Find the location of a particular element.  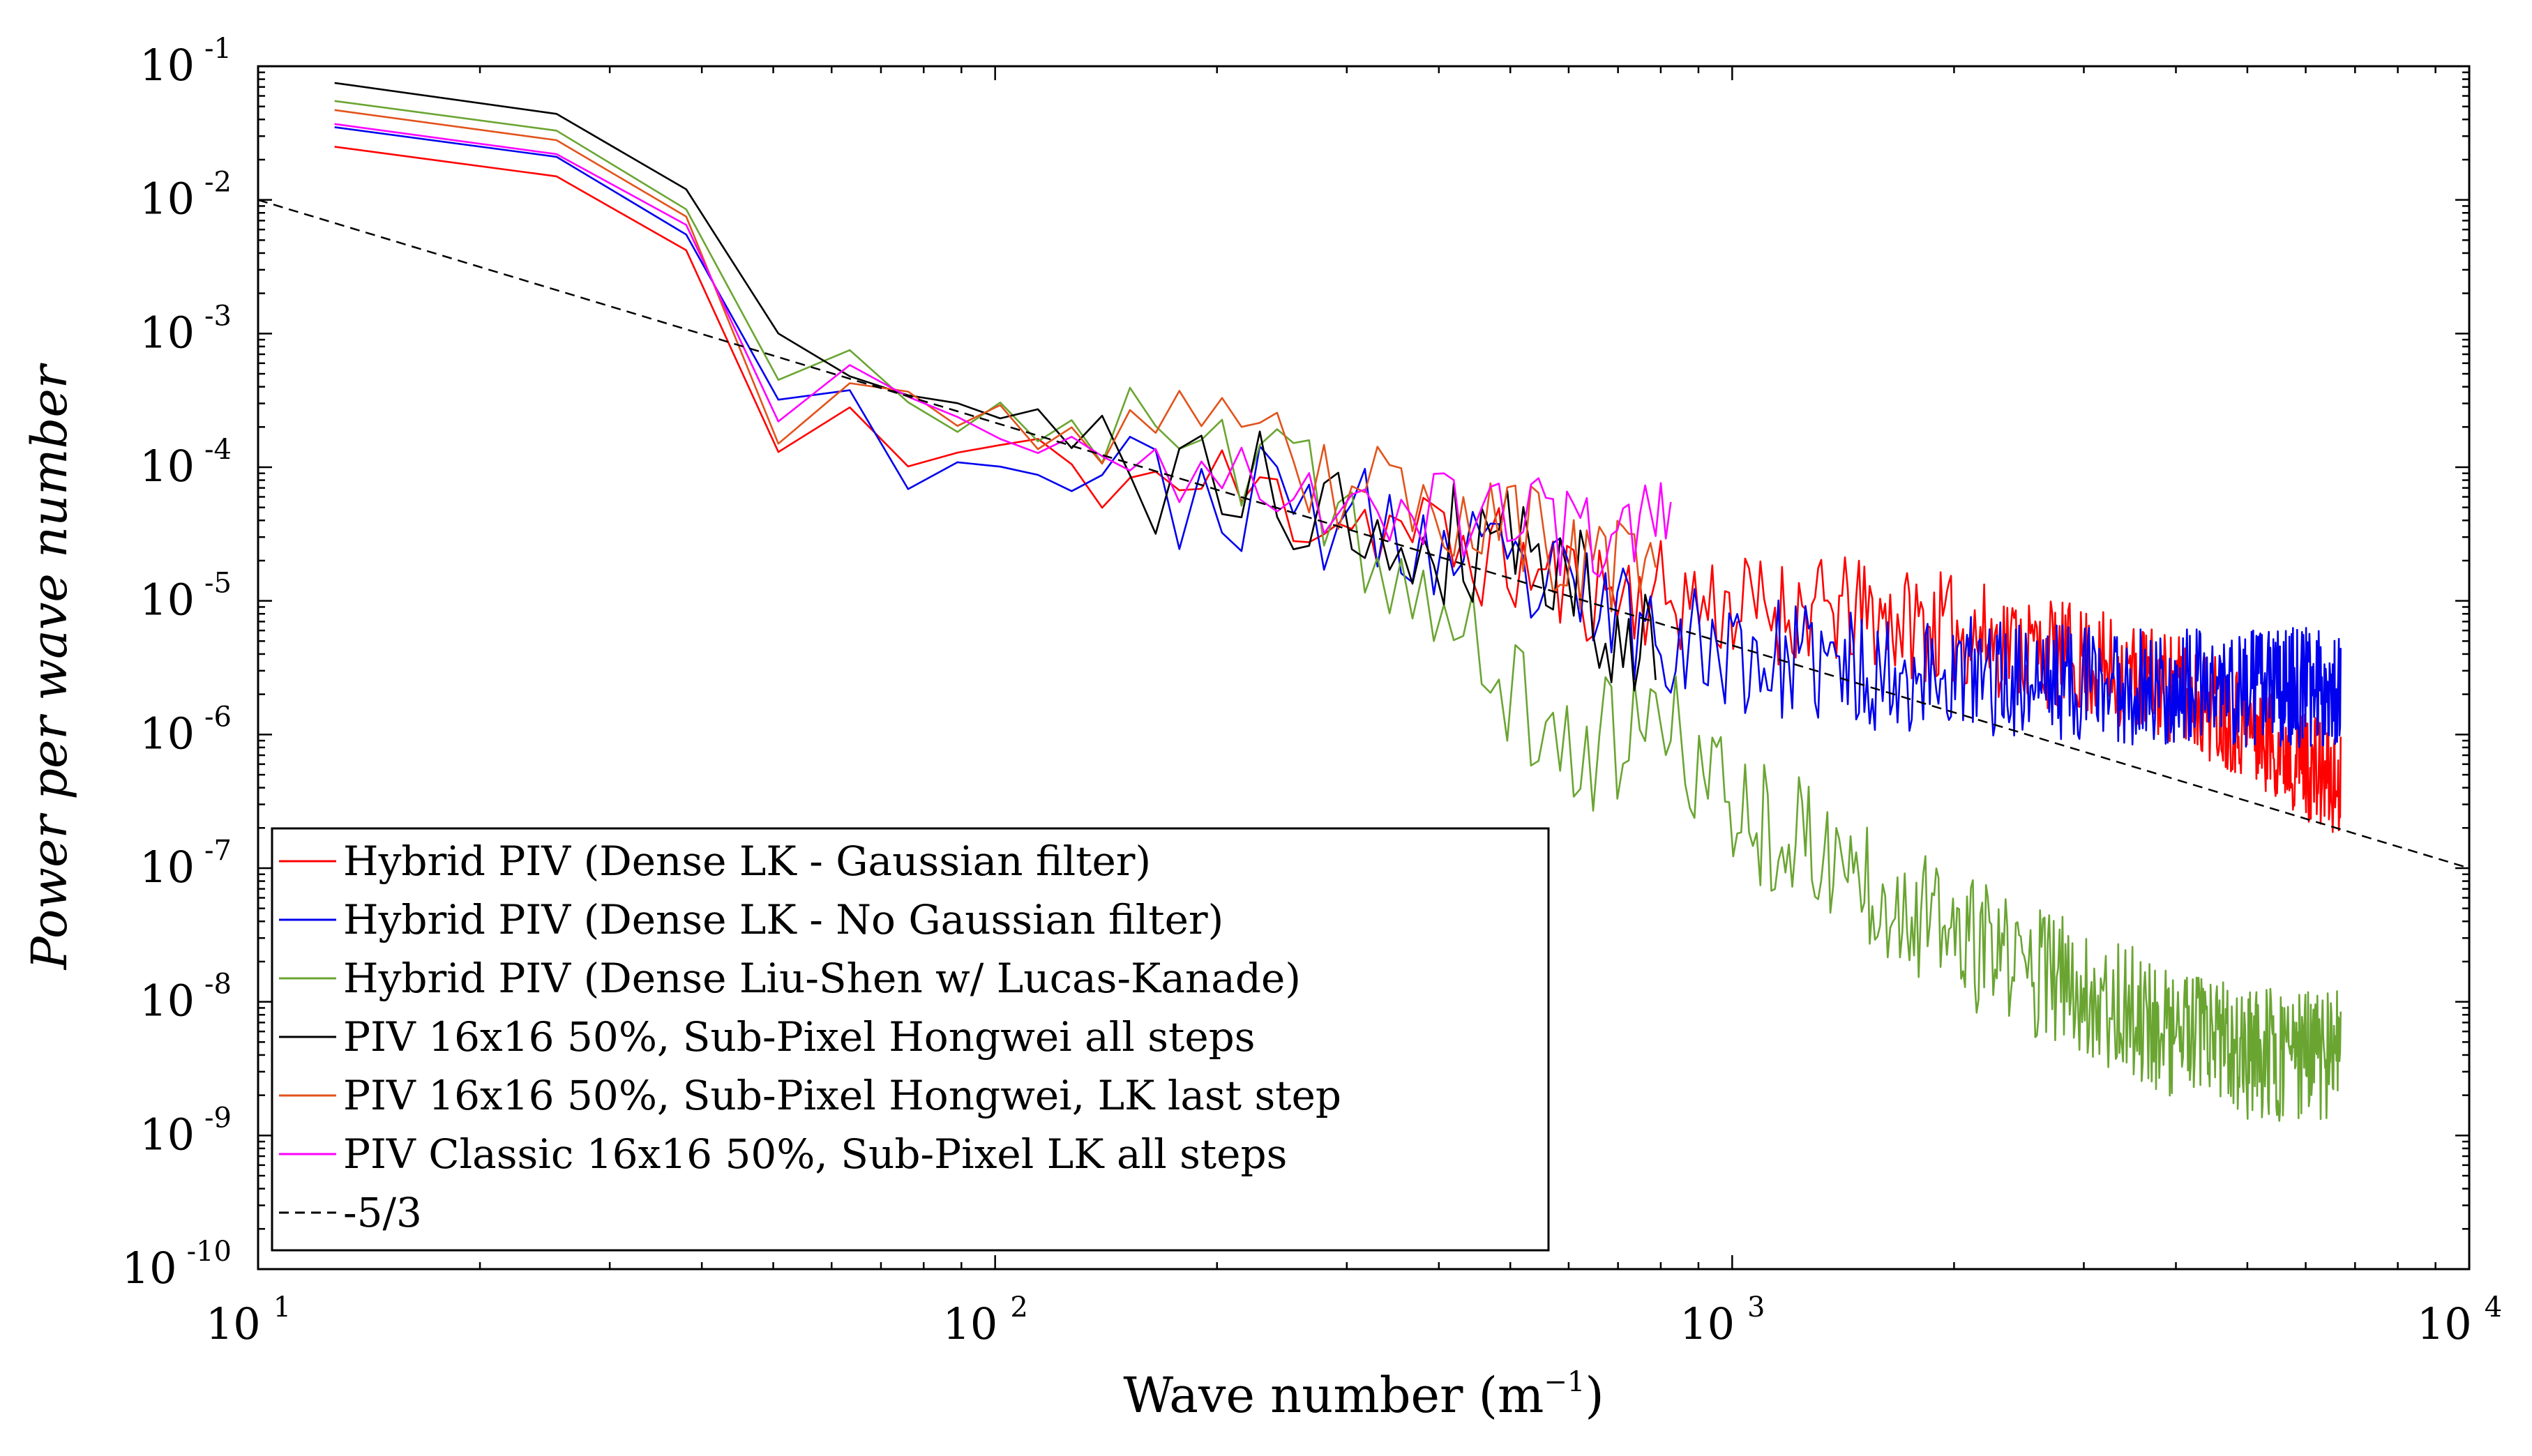

x-tick-label-0: 10 1 is located at coordinates (248, 1320).